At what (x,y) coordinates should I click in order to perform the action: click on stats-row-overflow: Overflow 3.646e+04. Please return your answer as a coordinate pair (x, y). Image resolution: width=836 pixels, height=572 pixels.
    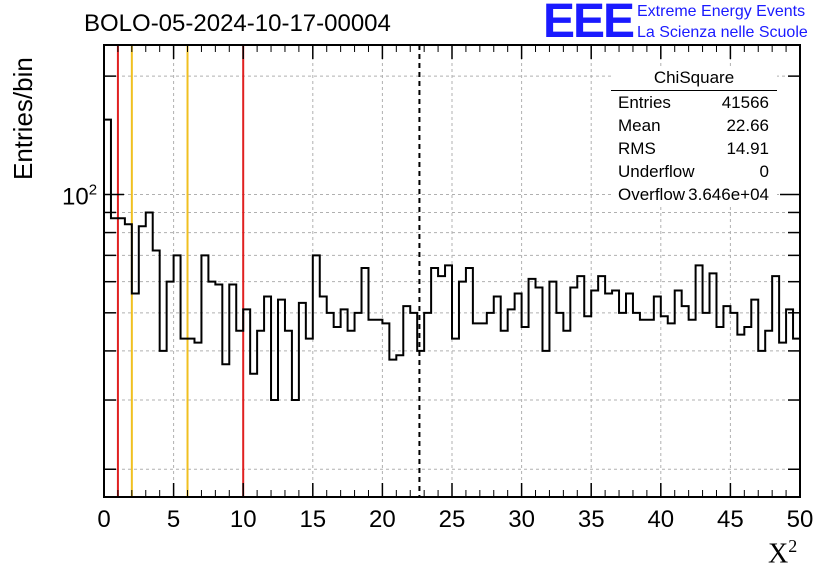
    Looking at the image, I should click on (694, 194).